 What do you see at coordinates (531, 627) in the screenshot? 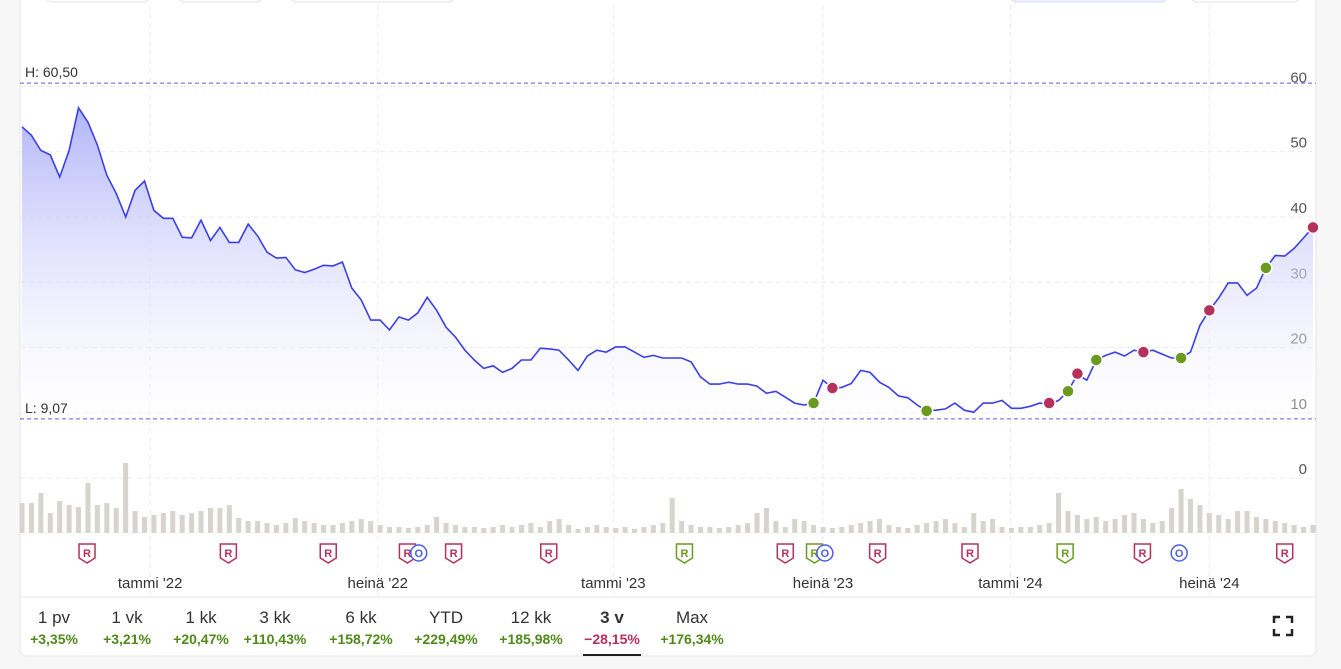
I see `period-tab: 12 kk +185,98%` at bounding box center [531, 627].